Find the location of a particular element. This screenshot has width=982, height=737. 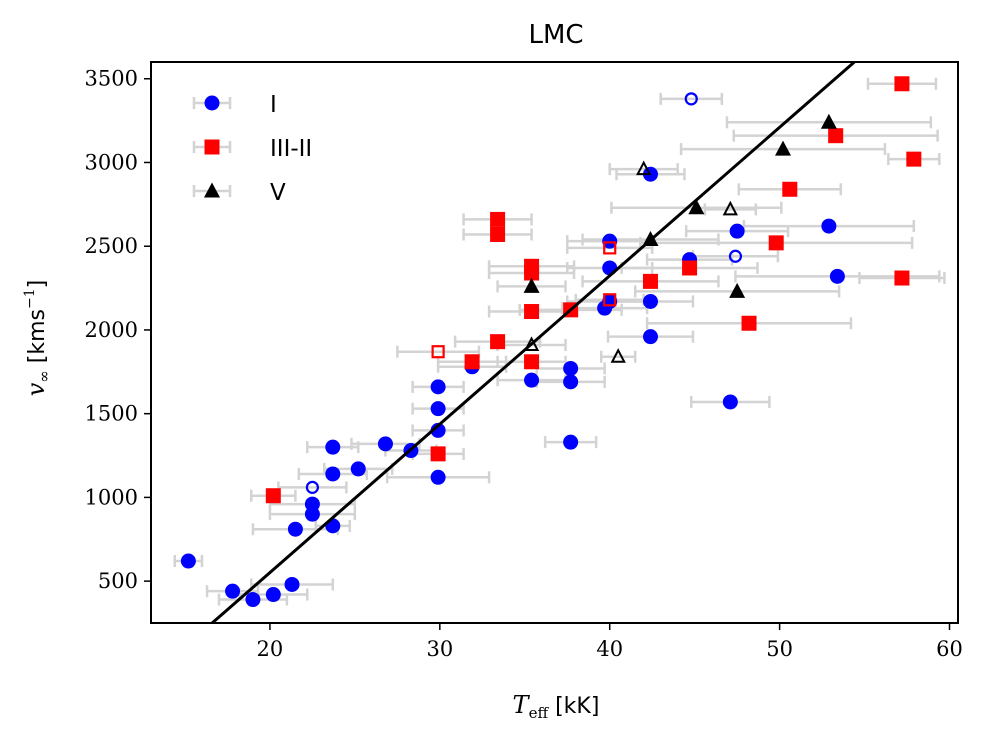

legend-item-iii-ii: III-II is located at coordinates (252, 149).